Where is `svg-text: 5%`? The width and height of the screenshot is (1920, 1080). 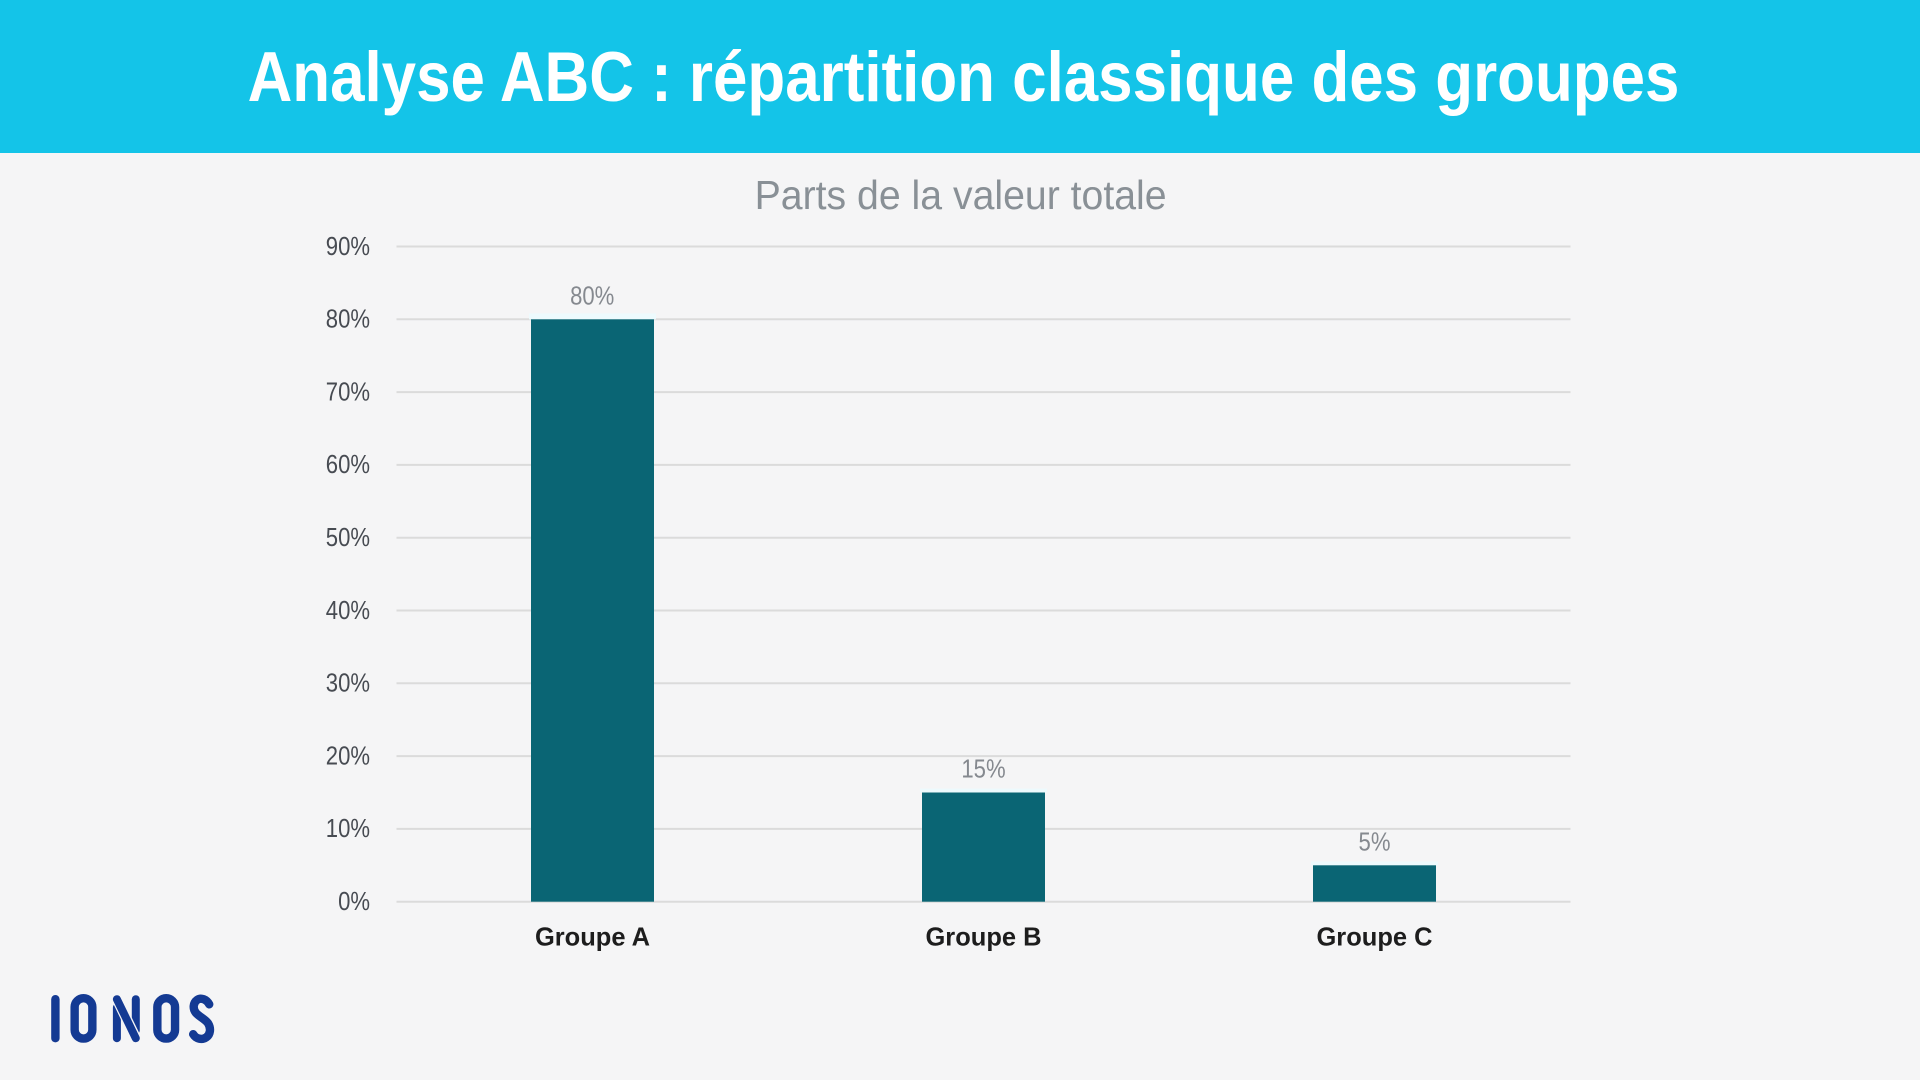
svg-text: 5% is located at coordinates (1375, 842).